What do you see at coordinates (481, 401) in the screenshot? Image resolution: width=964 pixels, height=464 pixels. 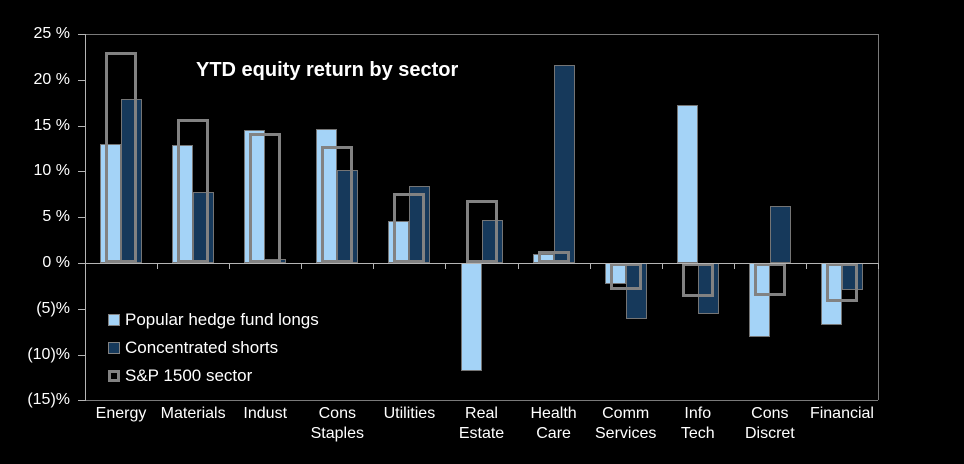 I see `plot-border-bottom` at bounding box center [481, 401].